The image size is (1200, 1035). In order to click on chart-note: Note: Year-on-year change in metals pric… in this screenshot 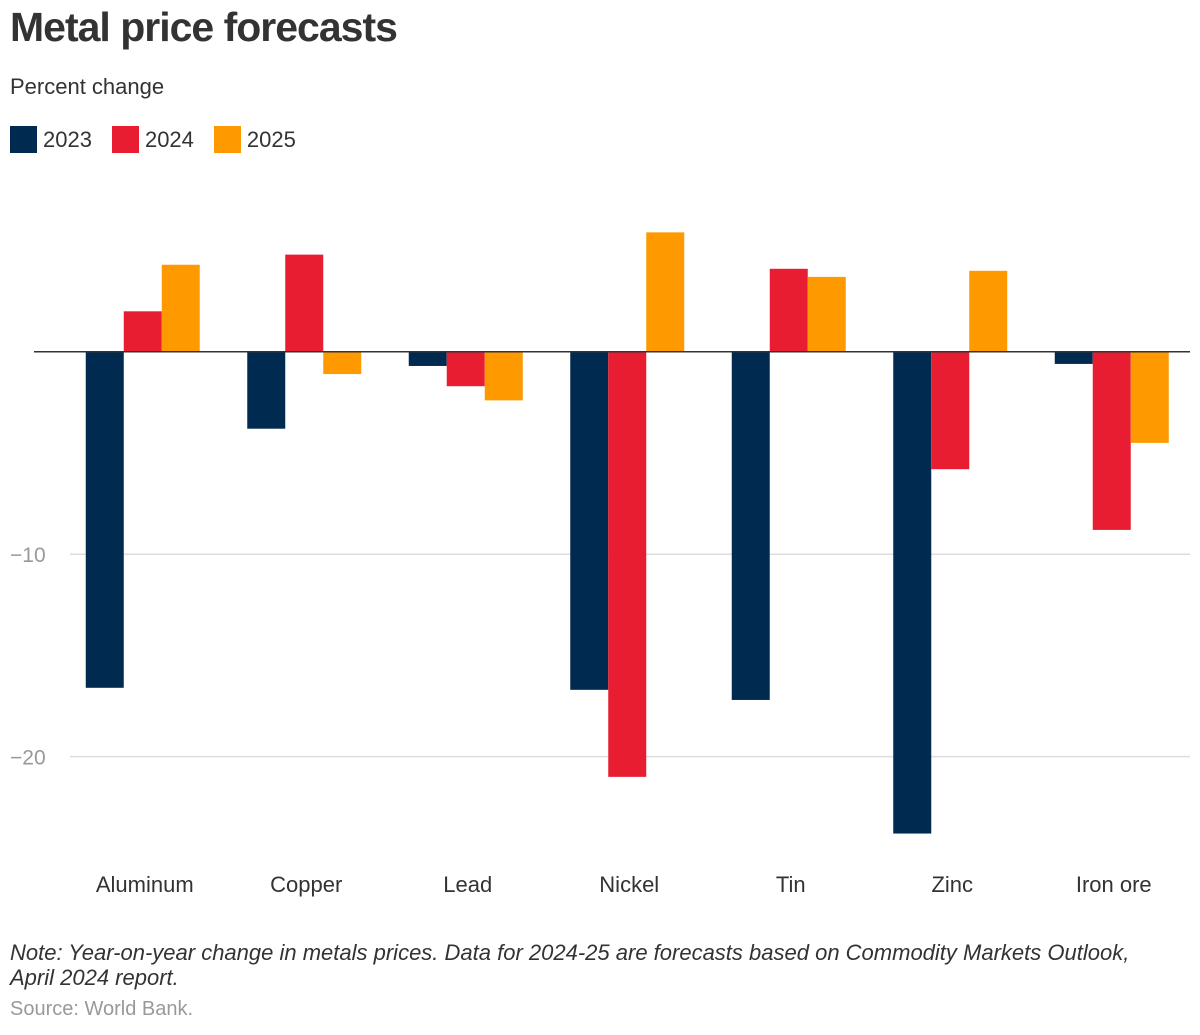, I will do `click(570, 965)`.